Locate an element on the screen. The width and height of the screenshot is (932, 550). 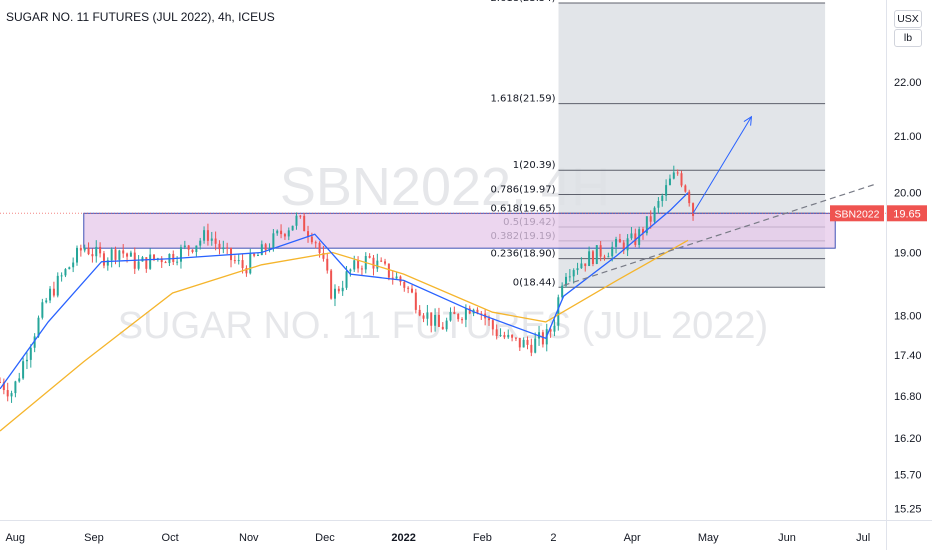
watermark-symbol: SBN2022, 4H is located at coordinates (445, 187).